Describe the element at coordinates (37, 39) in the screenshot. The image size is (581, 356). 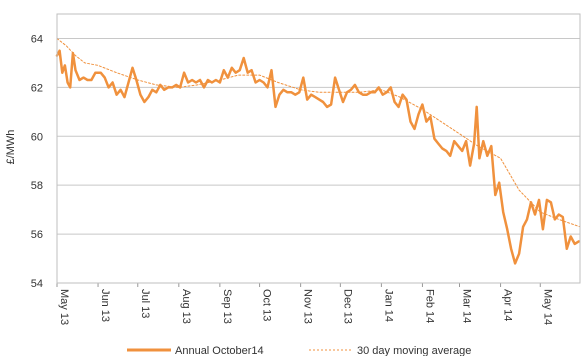
I see `y-tick-label-64: 64` at that location.